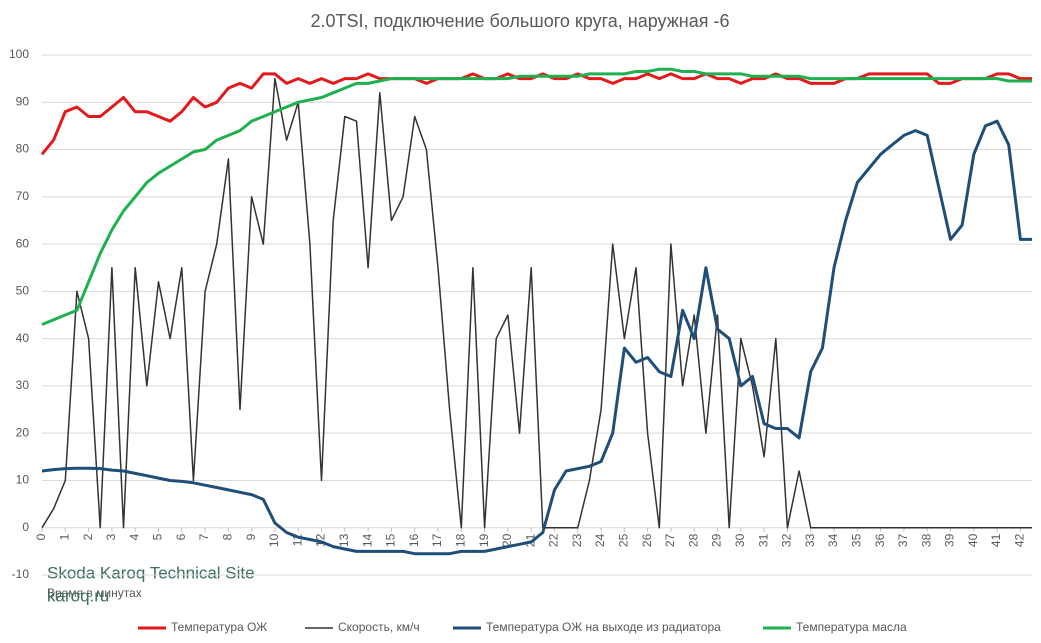 The height and width of the screenshot is (643, 1041). Describe the element at coordinates (554, 540) in the screenshot. I see `x-tick-label: 22` at that location.